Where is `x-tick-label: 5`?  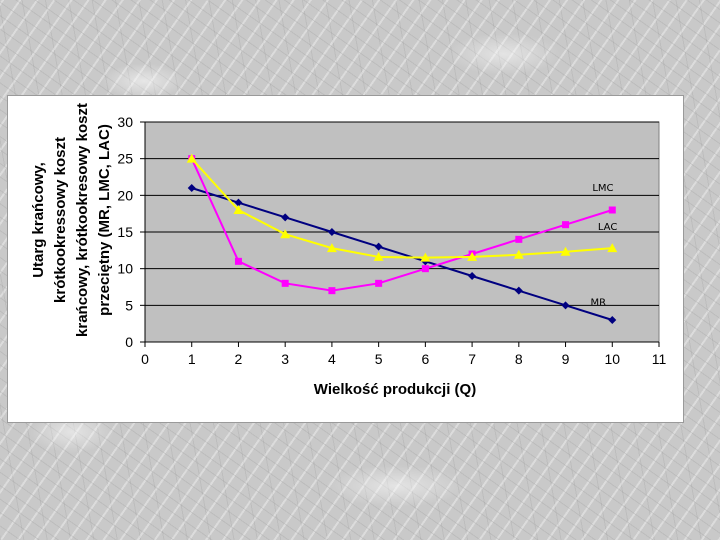 x-tick-label: 5 is located at coordinates (379, 359).